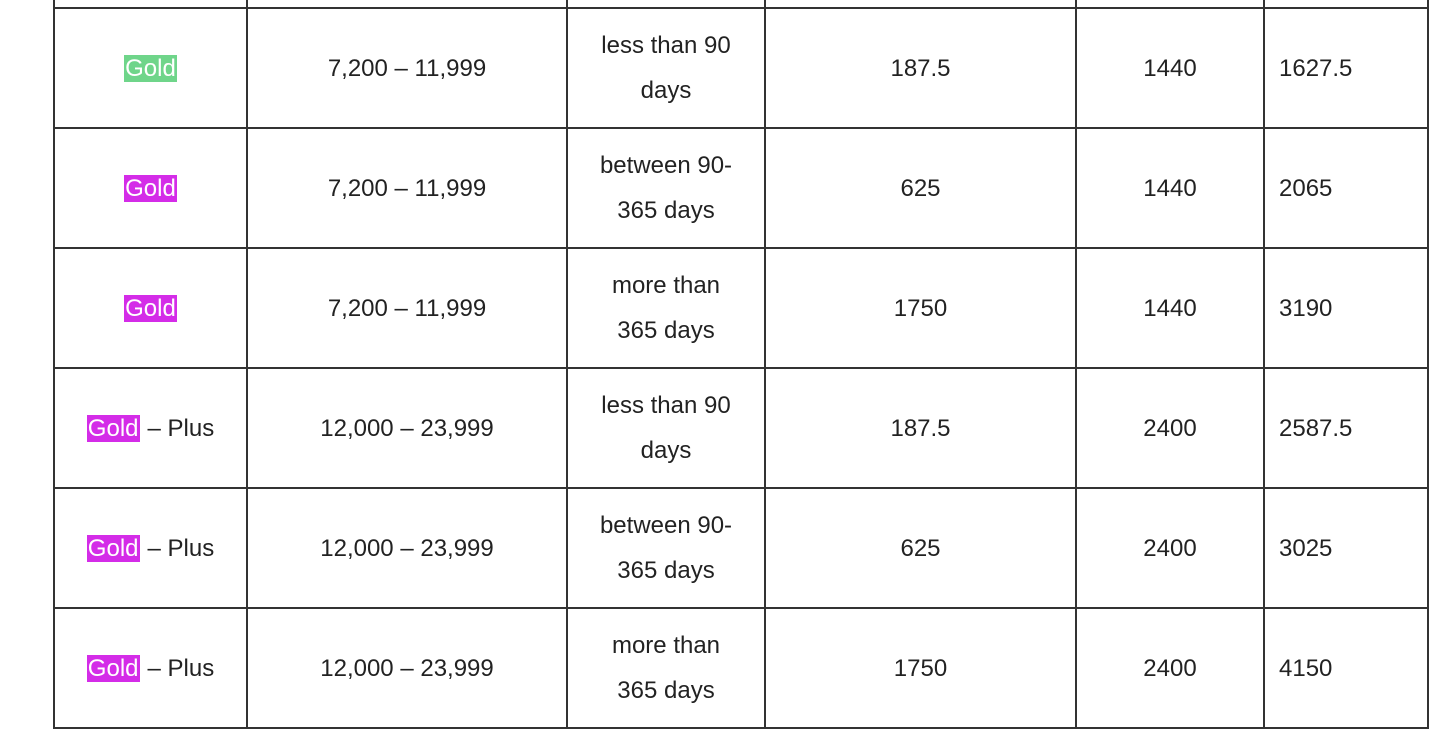  I want to click on total-cell: 2587.5, so click(1346, 428).